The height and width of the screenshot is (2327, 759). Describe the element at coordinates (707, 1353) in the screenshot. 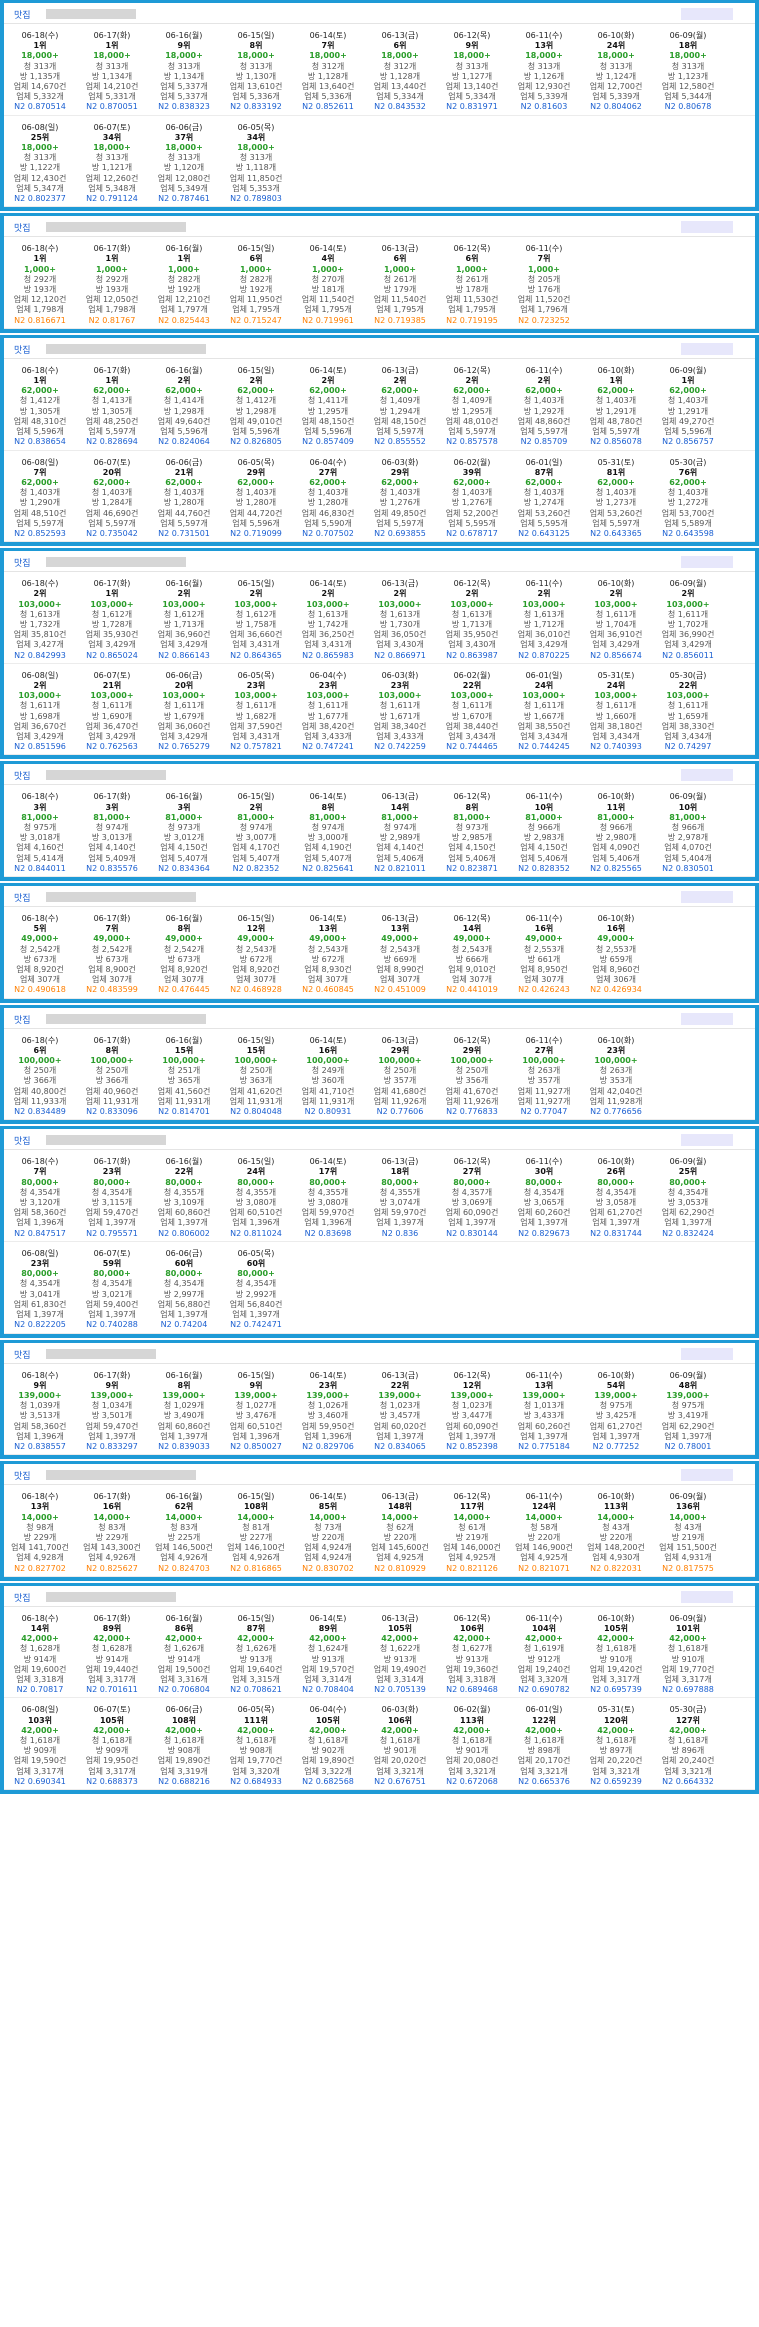

I see `redacted-tag` at that location.